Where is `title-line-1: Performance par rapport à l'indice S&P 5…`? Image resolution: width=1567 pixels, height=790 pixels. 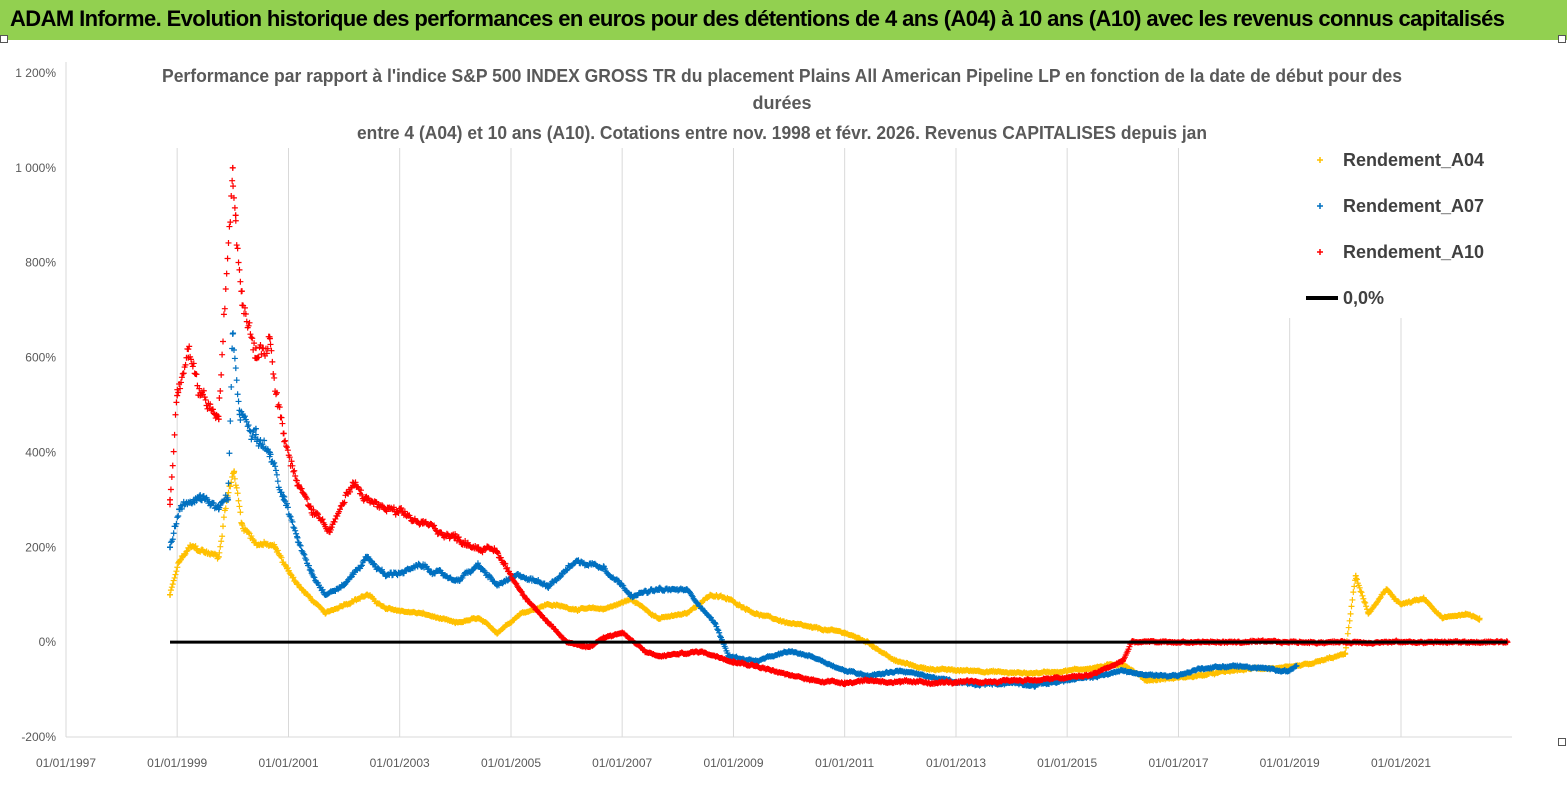 title-line-1: Performance par rapport à l'indice S&P 5… is located at coordinates (782, 76).